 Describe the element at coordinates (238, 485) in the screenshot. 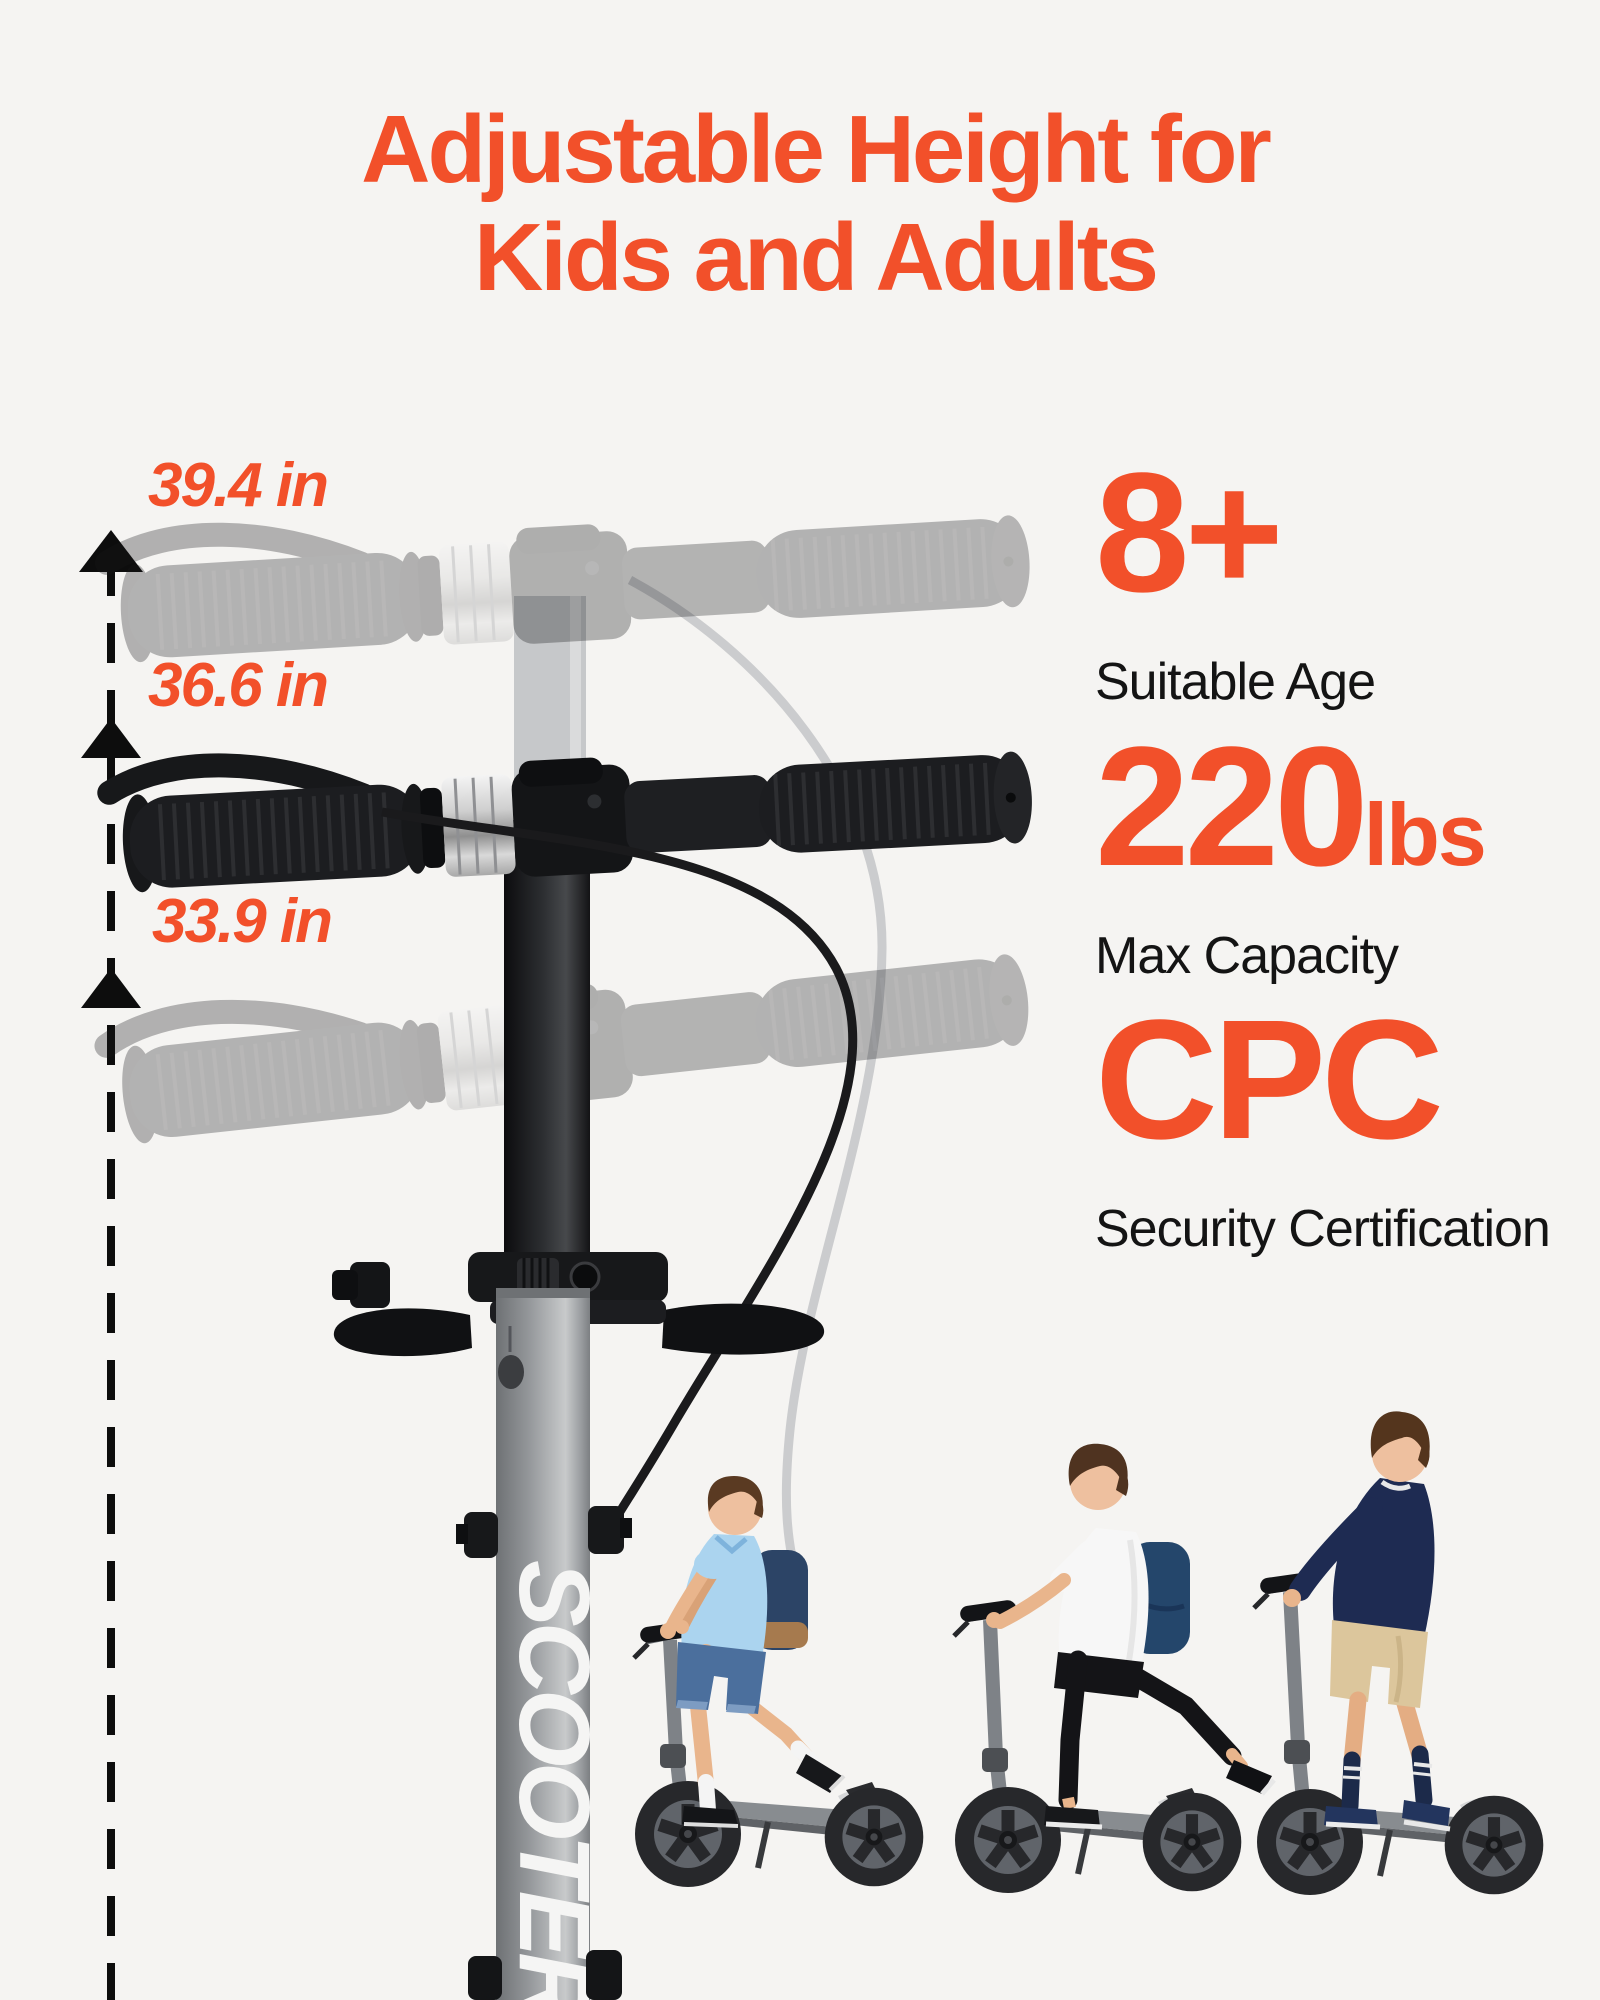

I see `height-label-max: 39.4 in` at that location.